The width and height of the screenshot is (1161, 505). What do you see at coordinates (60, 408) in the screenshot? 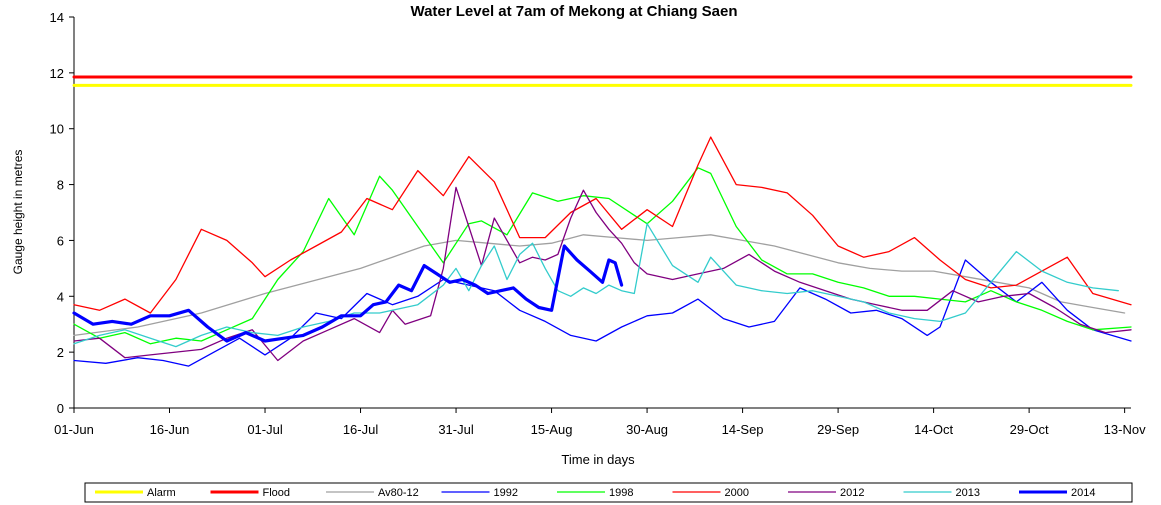
I see `y-tick-label: 0` at bounding box center [60, 408].